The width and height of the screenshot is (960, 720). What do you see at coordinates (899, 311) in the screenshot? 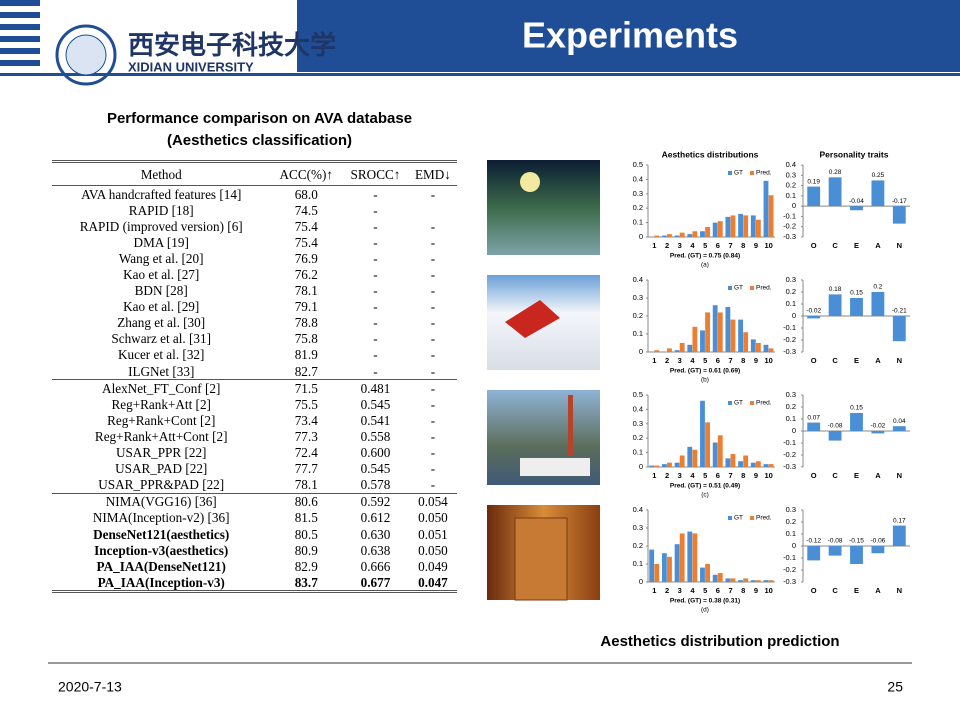
I see `data-label: -0.21` at bounding box center [899, 311].